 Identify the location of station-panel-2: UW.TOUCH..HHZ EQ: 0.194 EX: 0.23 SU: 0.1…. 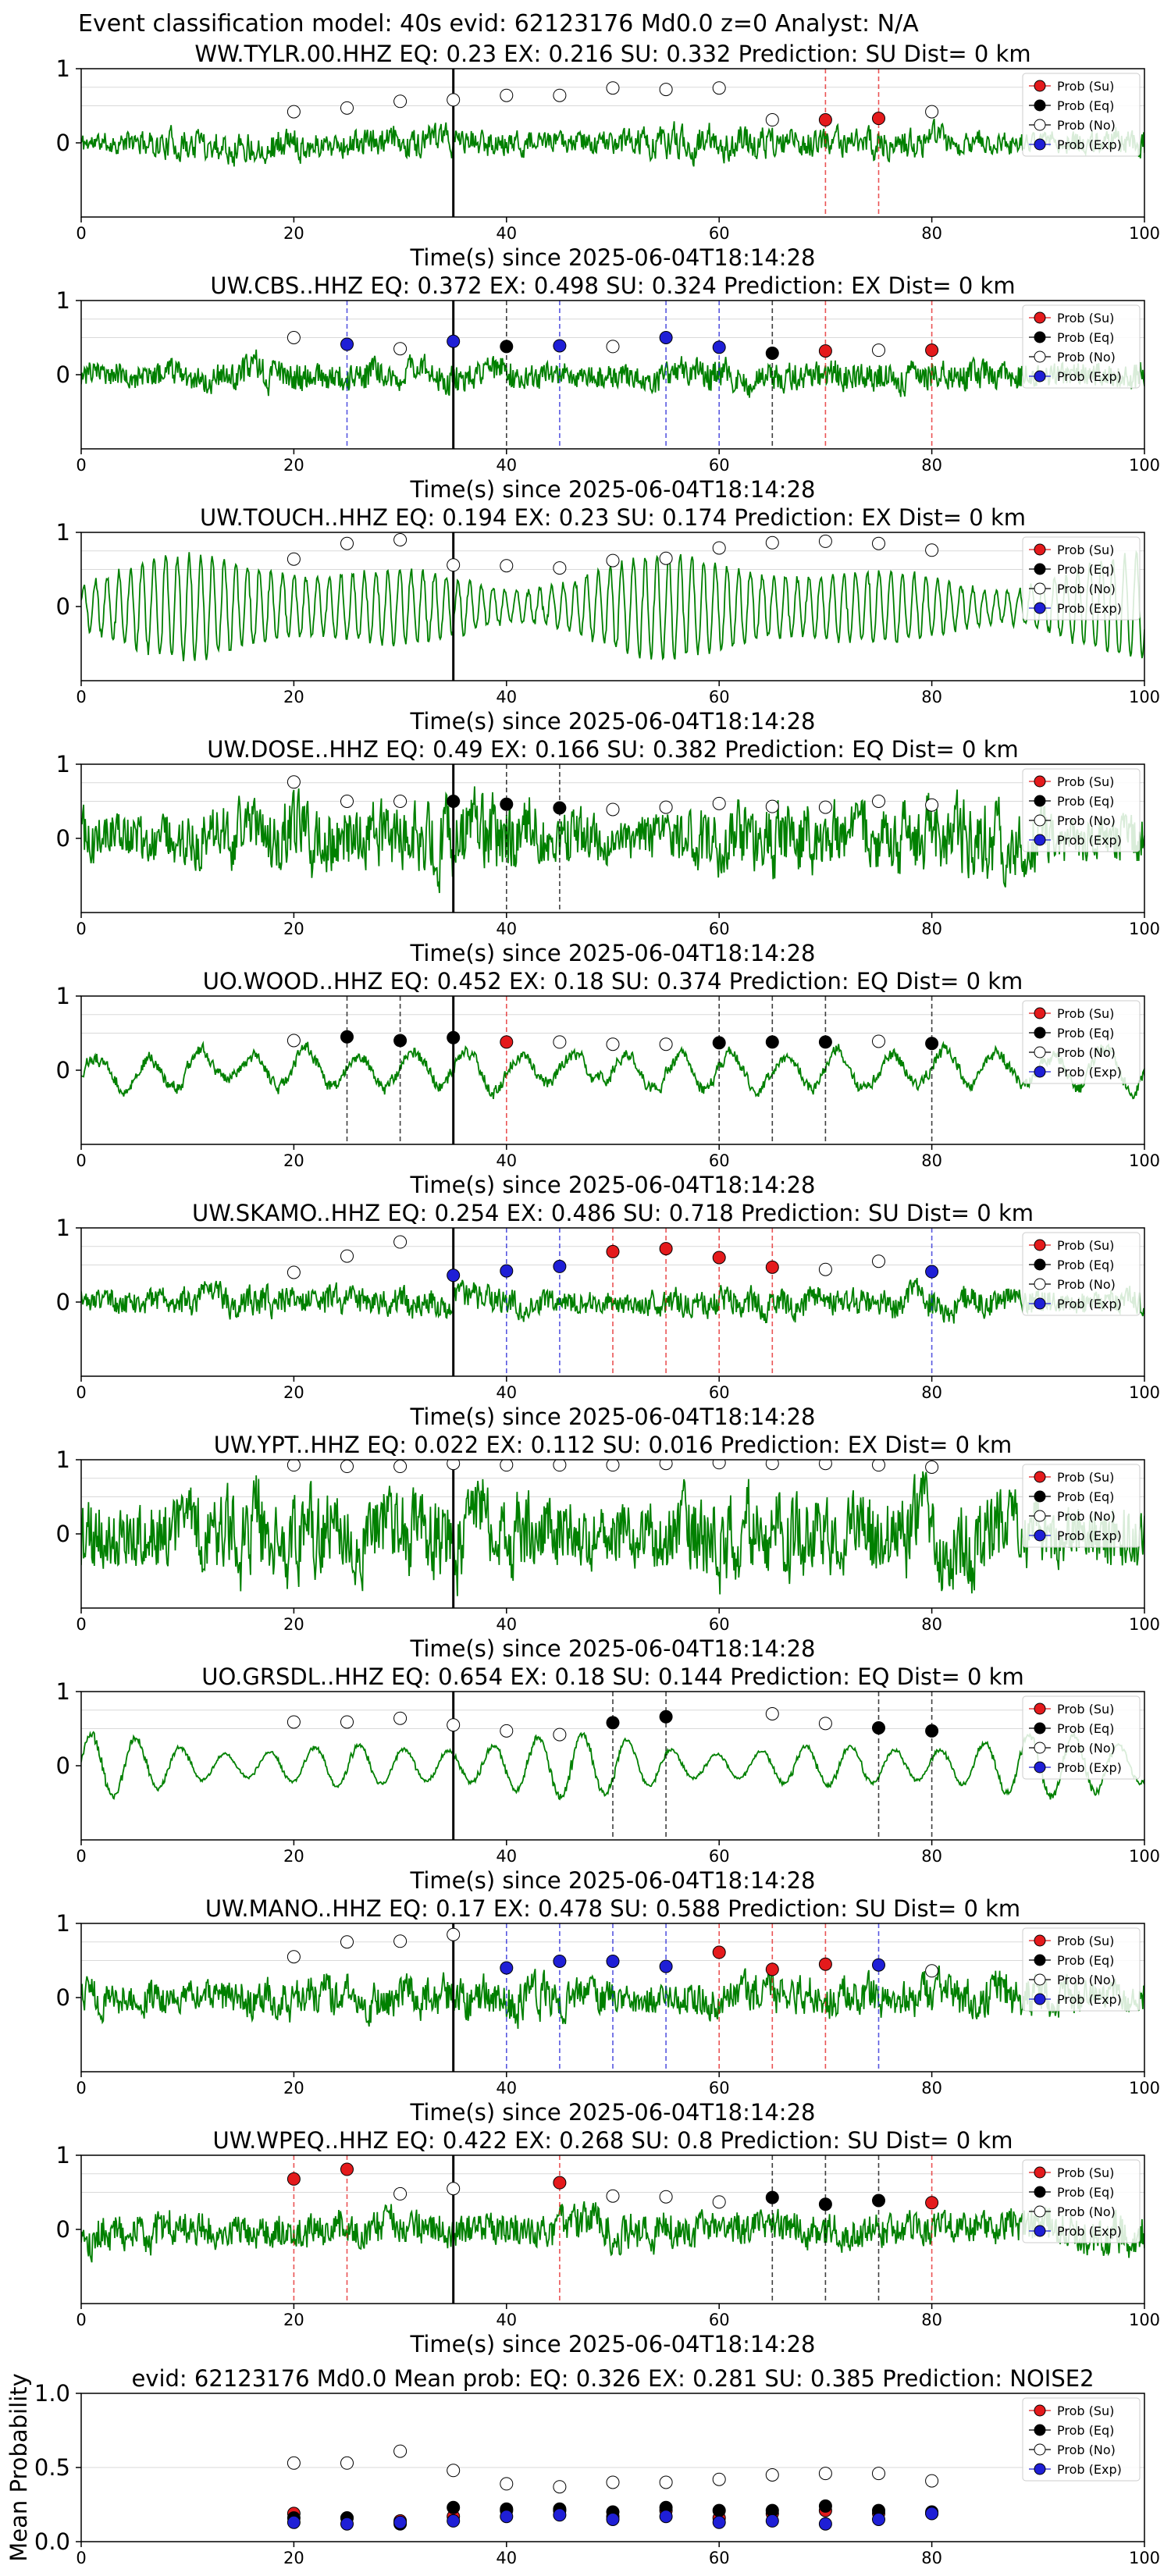
(608, 619).